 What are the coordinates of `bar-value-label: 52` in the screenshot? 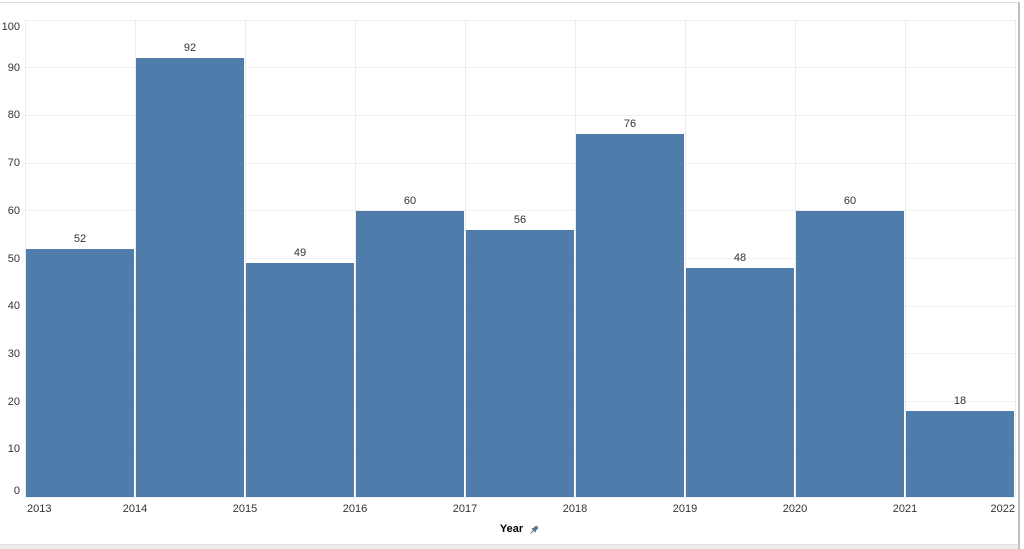 It's located at (80, 238).